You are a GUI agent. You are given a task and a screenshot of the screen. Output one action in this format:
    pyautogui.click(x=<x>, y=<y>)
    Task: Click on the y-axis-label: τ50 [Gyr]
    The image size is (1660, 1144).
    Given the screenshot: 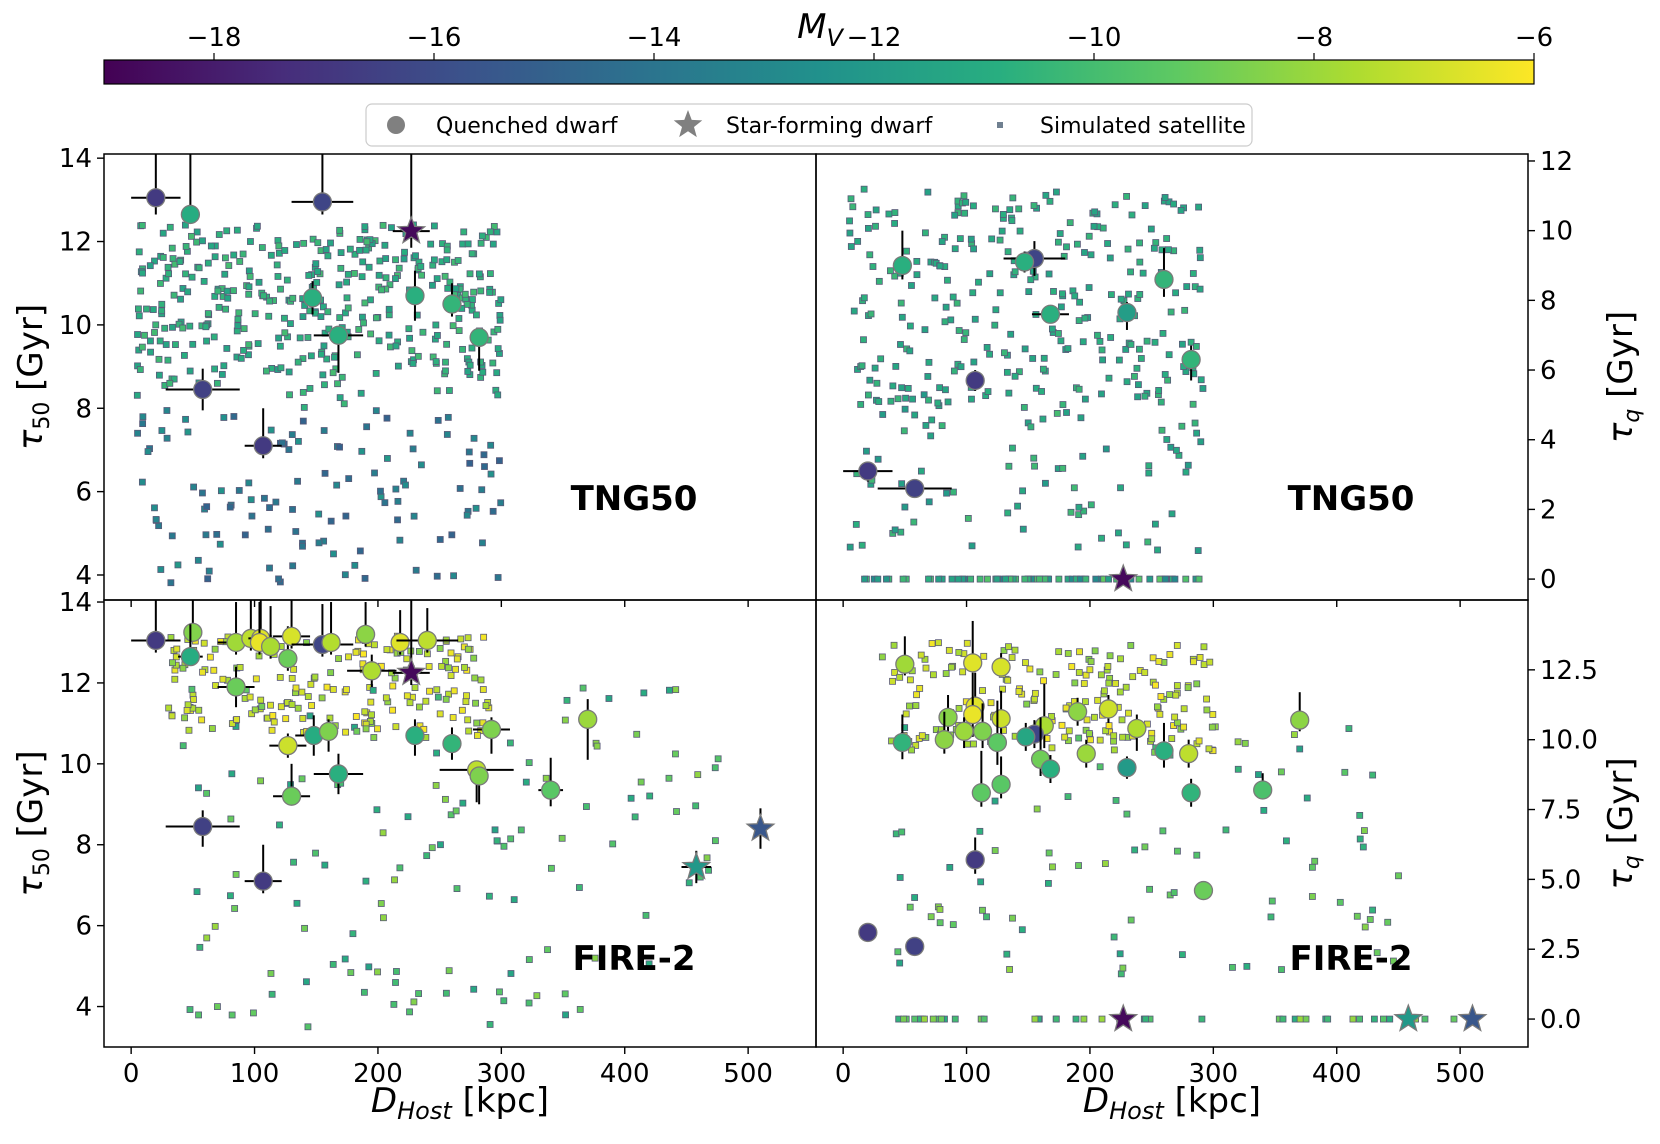 What is the action you would take?
    pyautogui.click(x=33, y=823)
    